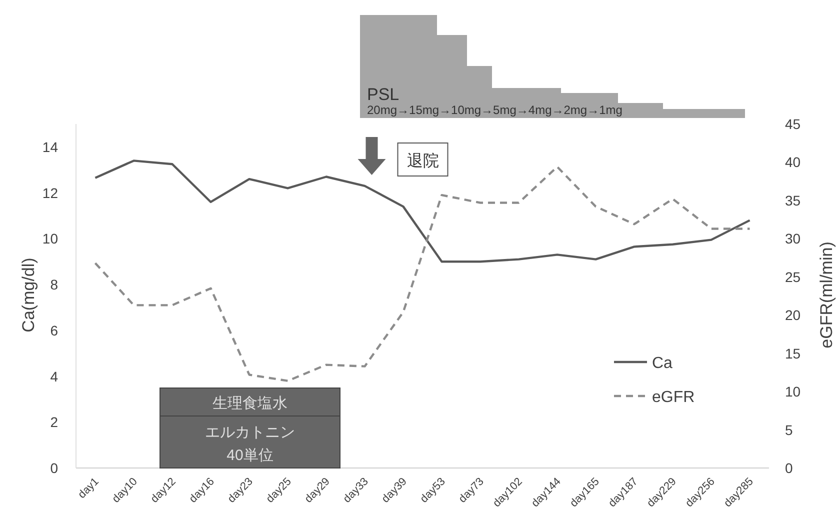 Image resolution: width=839 pixels, height=519 pixels. I want to click on y2-tick-label: 10, so click(793, 392).